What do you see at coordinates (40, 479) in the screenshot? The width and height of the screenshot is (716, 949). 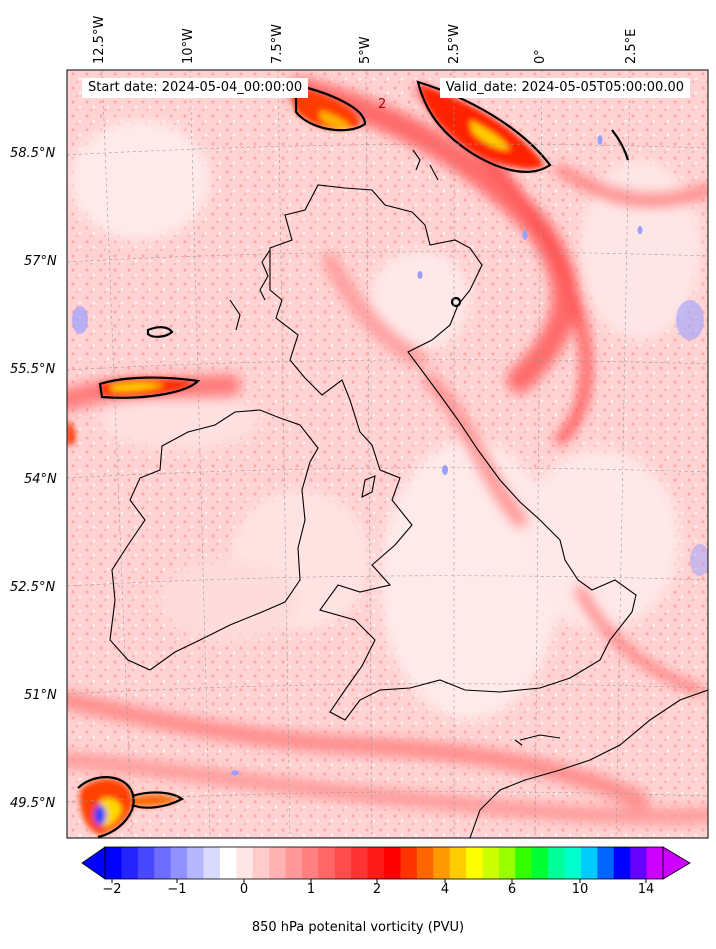 I see `latitude-label: 54°N` at bounding box center [40, 479].